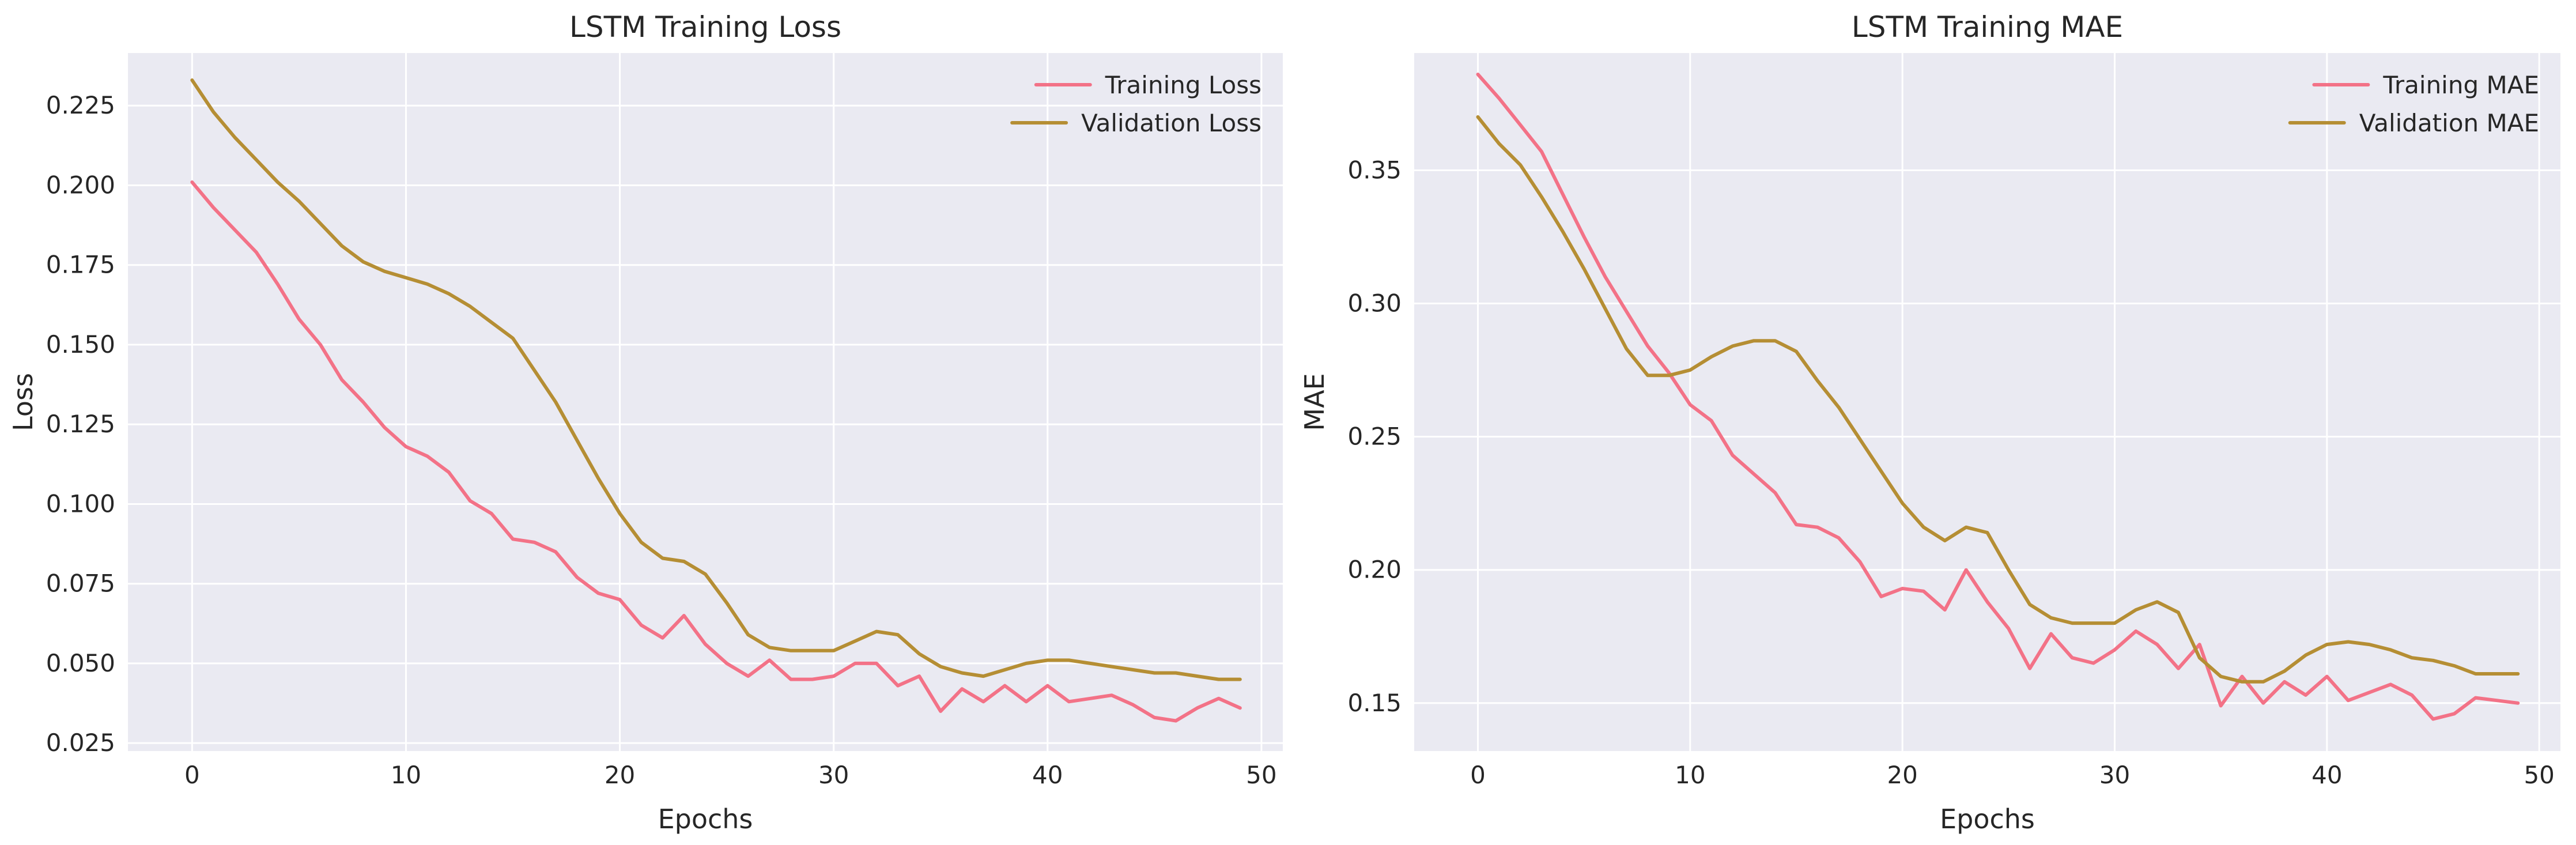  I want to click on legend-label: Validation Loss, so click(1171, 123).